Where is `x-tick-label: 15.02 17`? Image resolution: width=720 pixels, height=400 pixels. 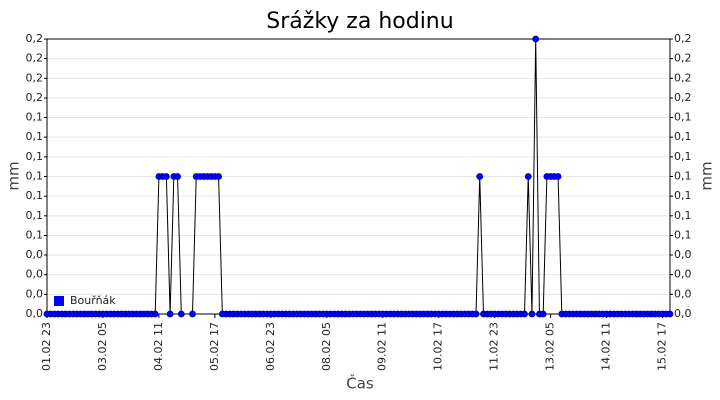
x-tick-label: 15.02 17 is located at coordinates (662, 346).